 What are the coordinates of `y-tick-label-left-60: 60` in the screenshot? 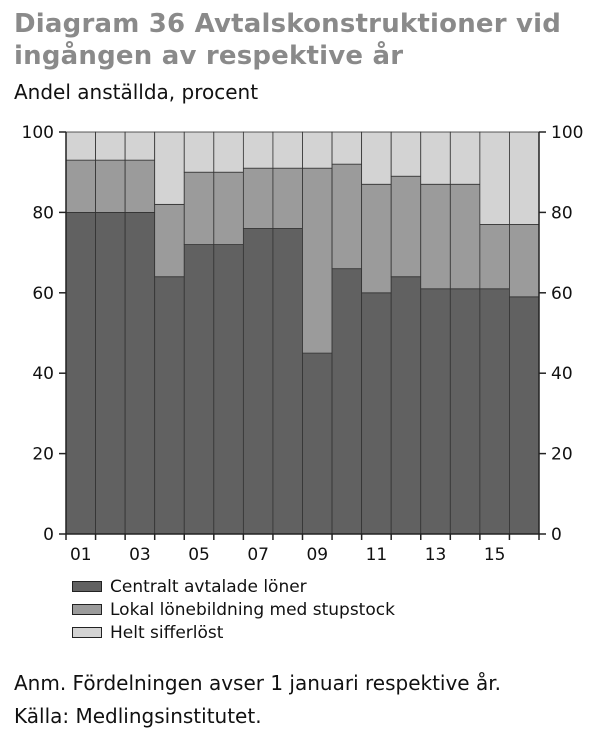 It's located at (43, 294).